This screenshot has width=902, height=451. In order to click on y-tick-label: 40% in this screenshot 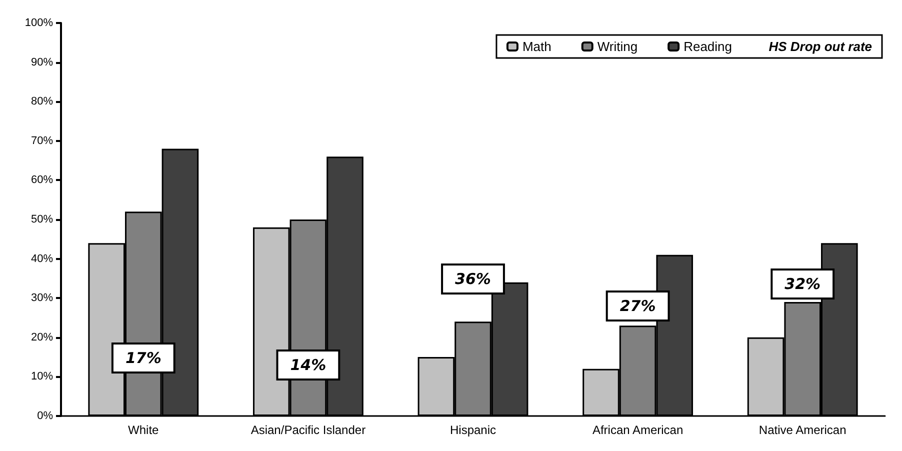, I will do `click(42, 258)`.